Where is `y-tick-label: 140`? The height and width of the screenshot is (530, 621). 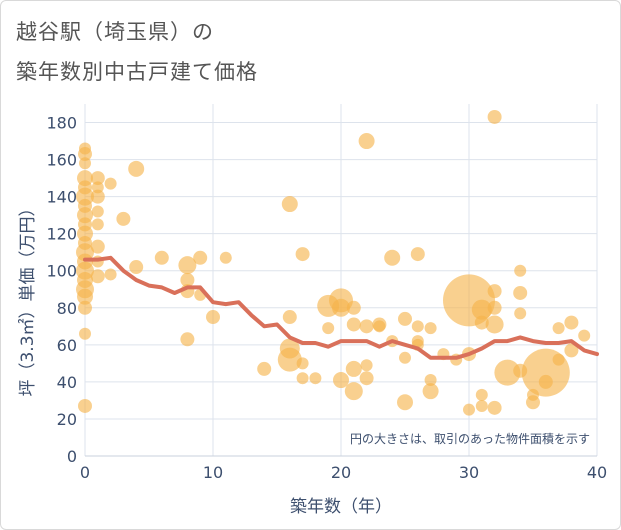
y-tick-label: 140 is located at coordinates (61, 197).